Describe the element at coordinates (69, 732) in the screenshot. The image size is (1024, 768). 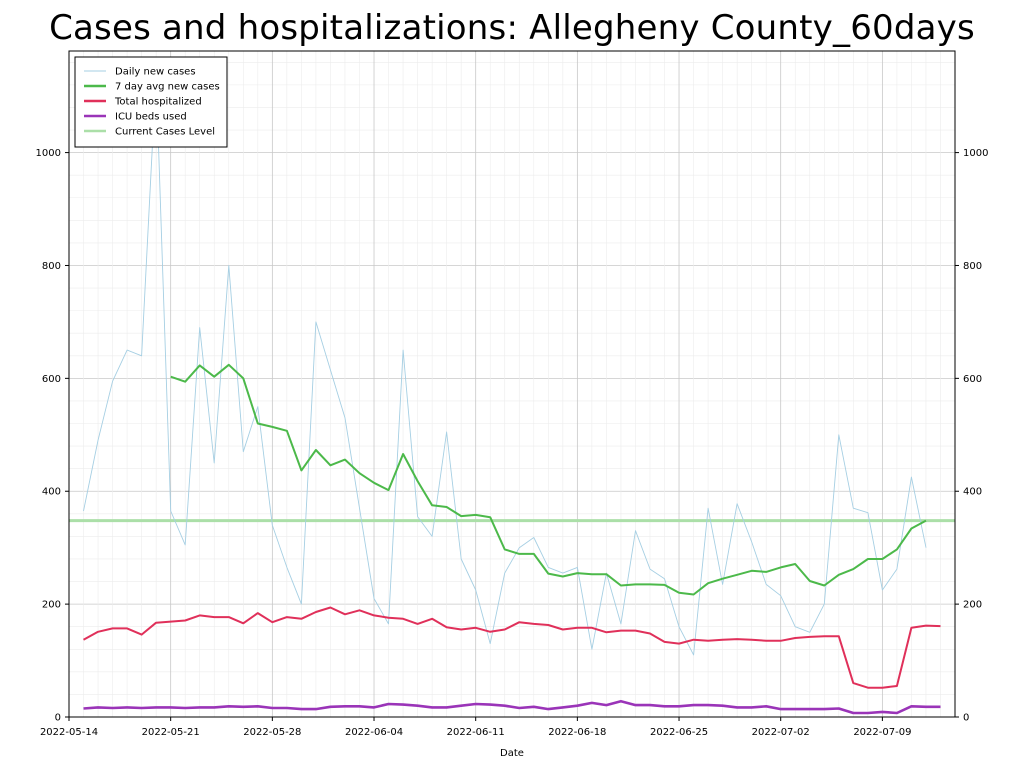
I see `x-tick-label: 2022-05-14` at that location.